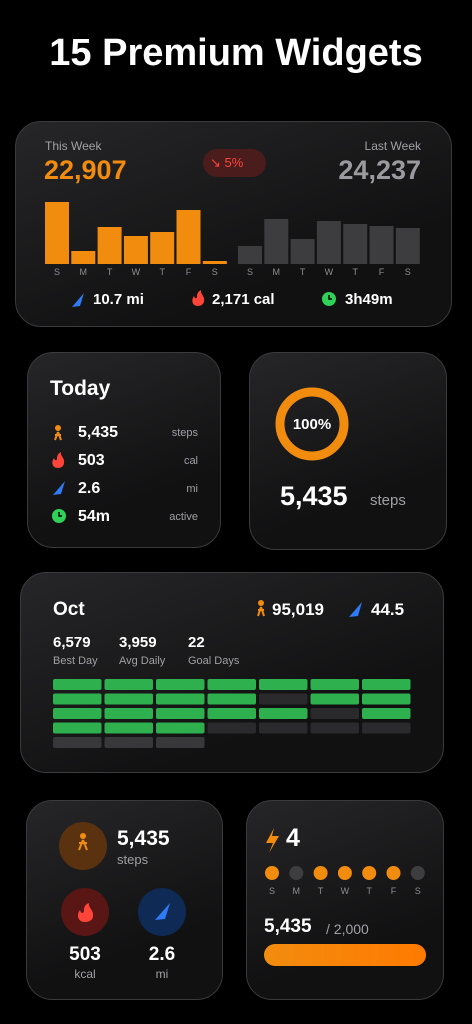  What do you see at coordinates (379, 170) in the screenshot?
I see `value: 24,237` at bounding box center [379, 170].